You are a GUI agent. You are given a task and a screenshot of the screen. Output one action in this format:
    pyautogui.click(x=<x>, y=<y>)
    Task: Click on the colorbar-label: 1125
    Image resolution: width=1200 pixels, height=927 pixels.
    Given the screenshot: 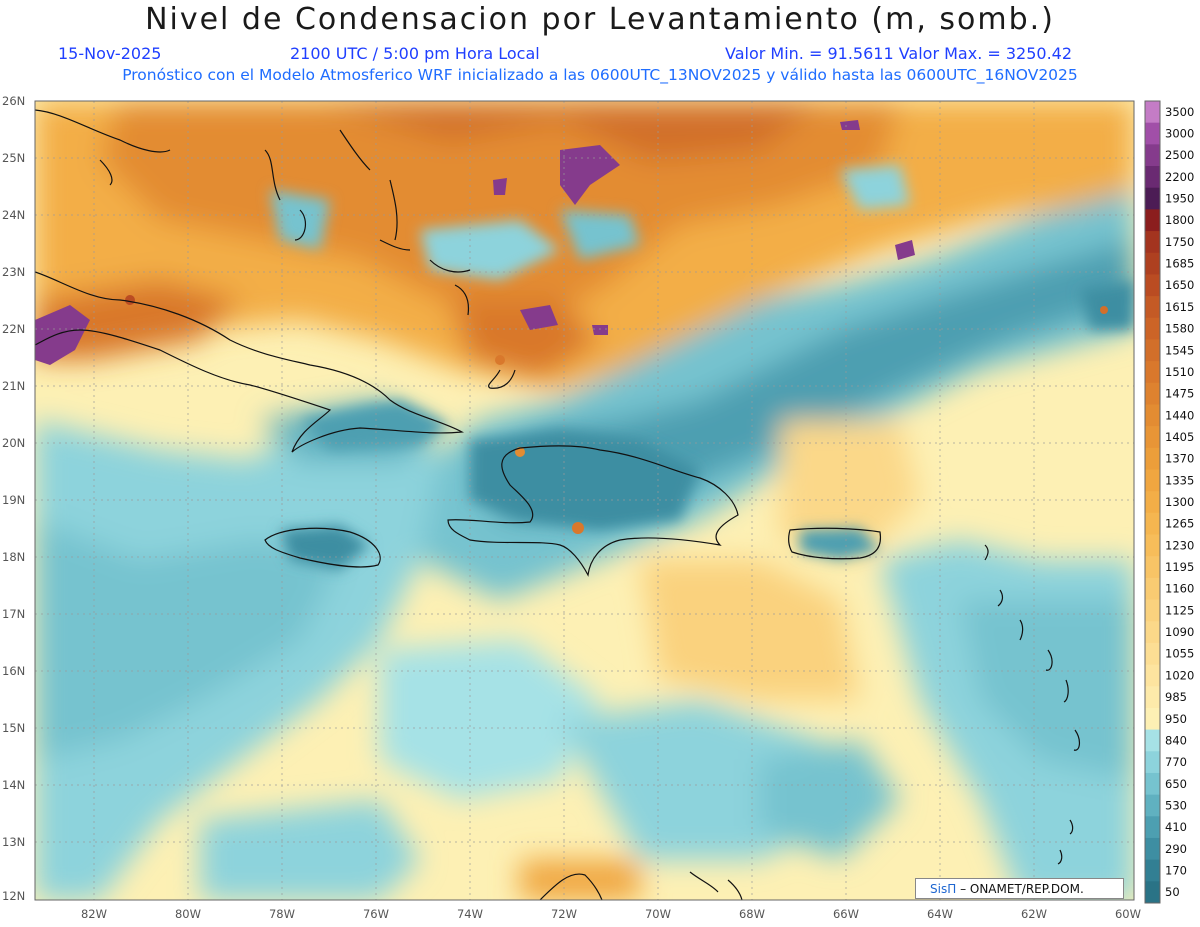 What is the action you would take?
    pyautogui.click(x=1179, y=610)
    